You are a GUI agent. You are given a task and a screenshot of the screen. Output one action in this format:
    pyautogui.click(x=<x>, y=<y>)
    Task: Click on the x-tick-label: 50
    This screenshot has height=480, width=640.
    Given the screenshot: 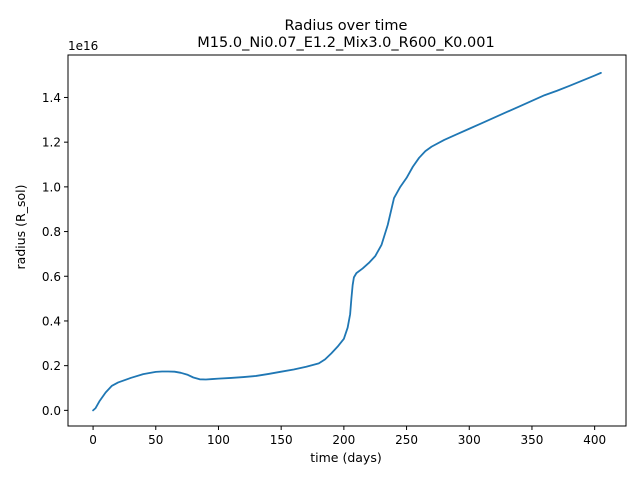 What is the action you would take?
    pyautogui.click(x=155, y=440)
    